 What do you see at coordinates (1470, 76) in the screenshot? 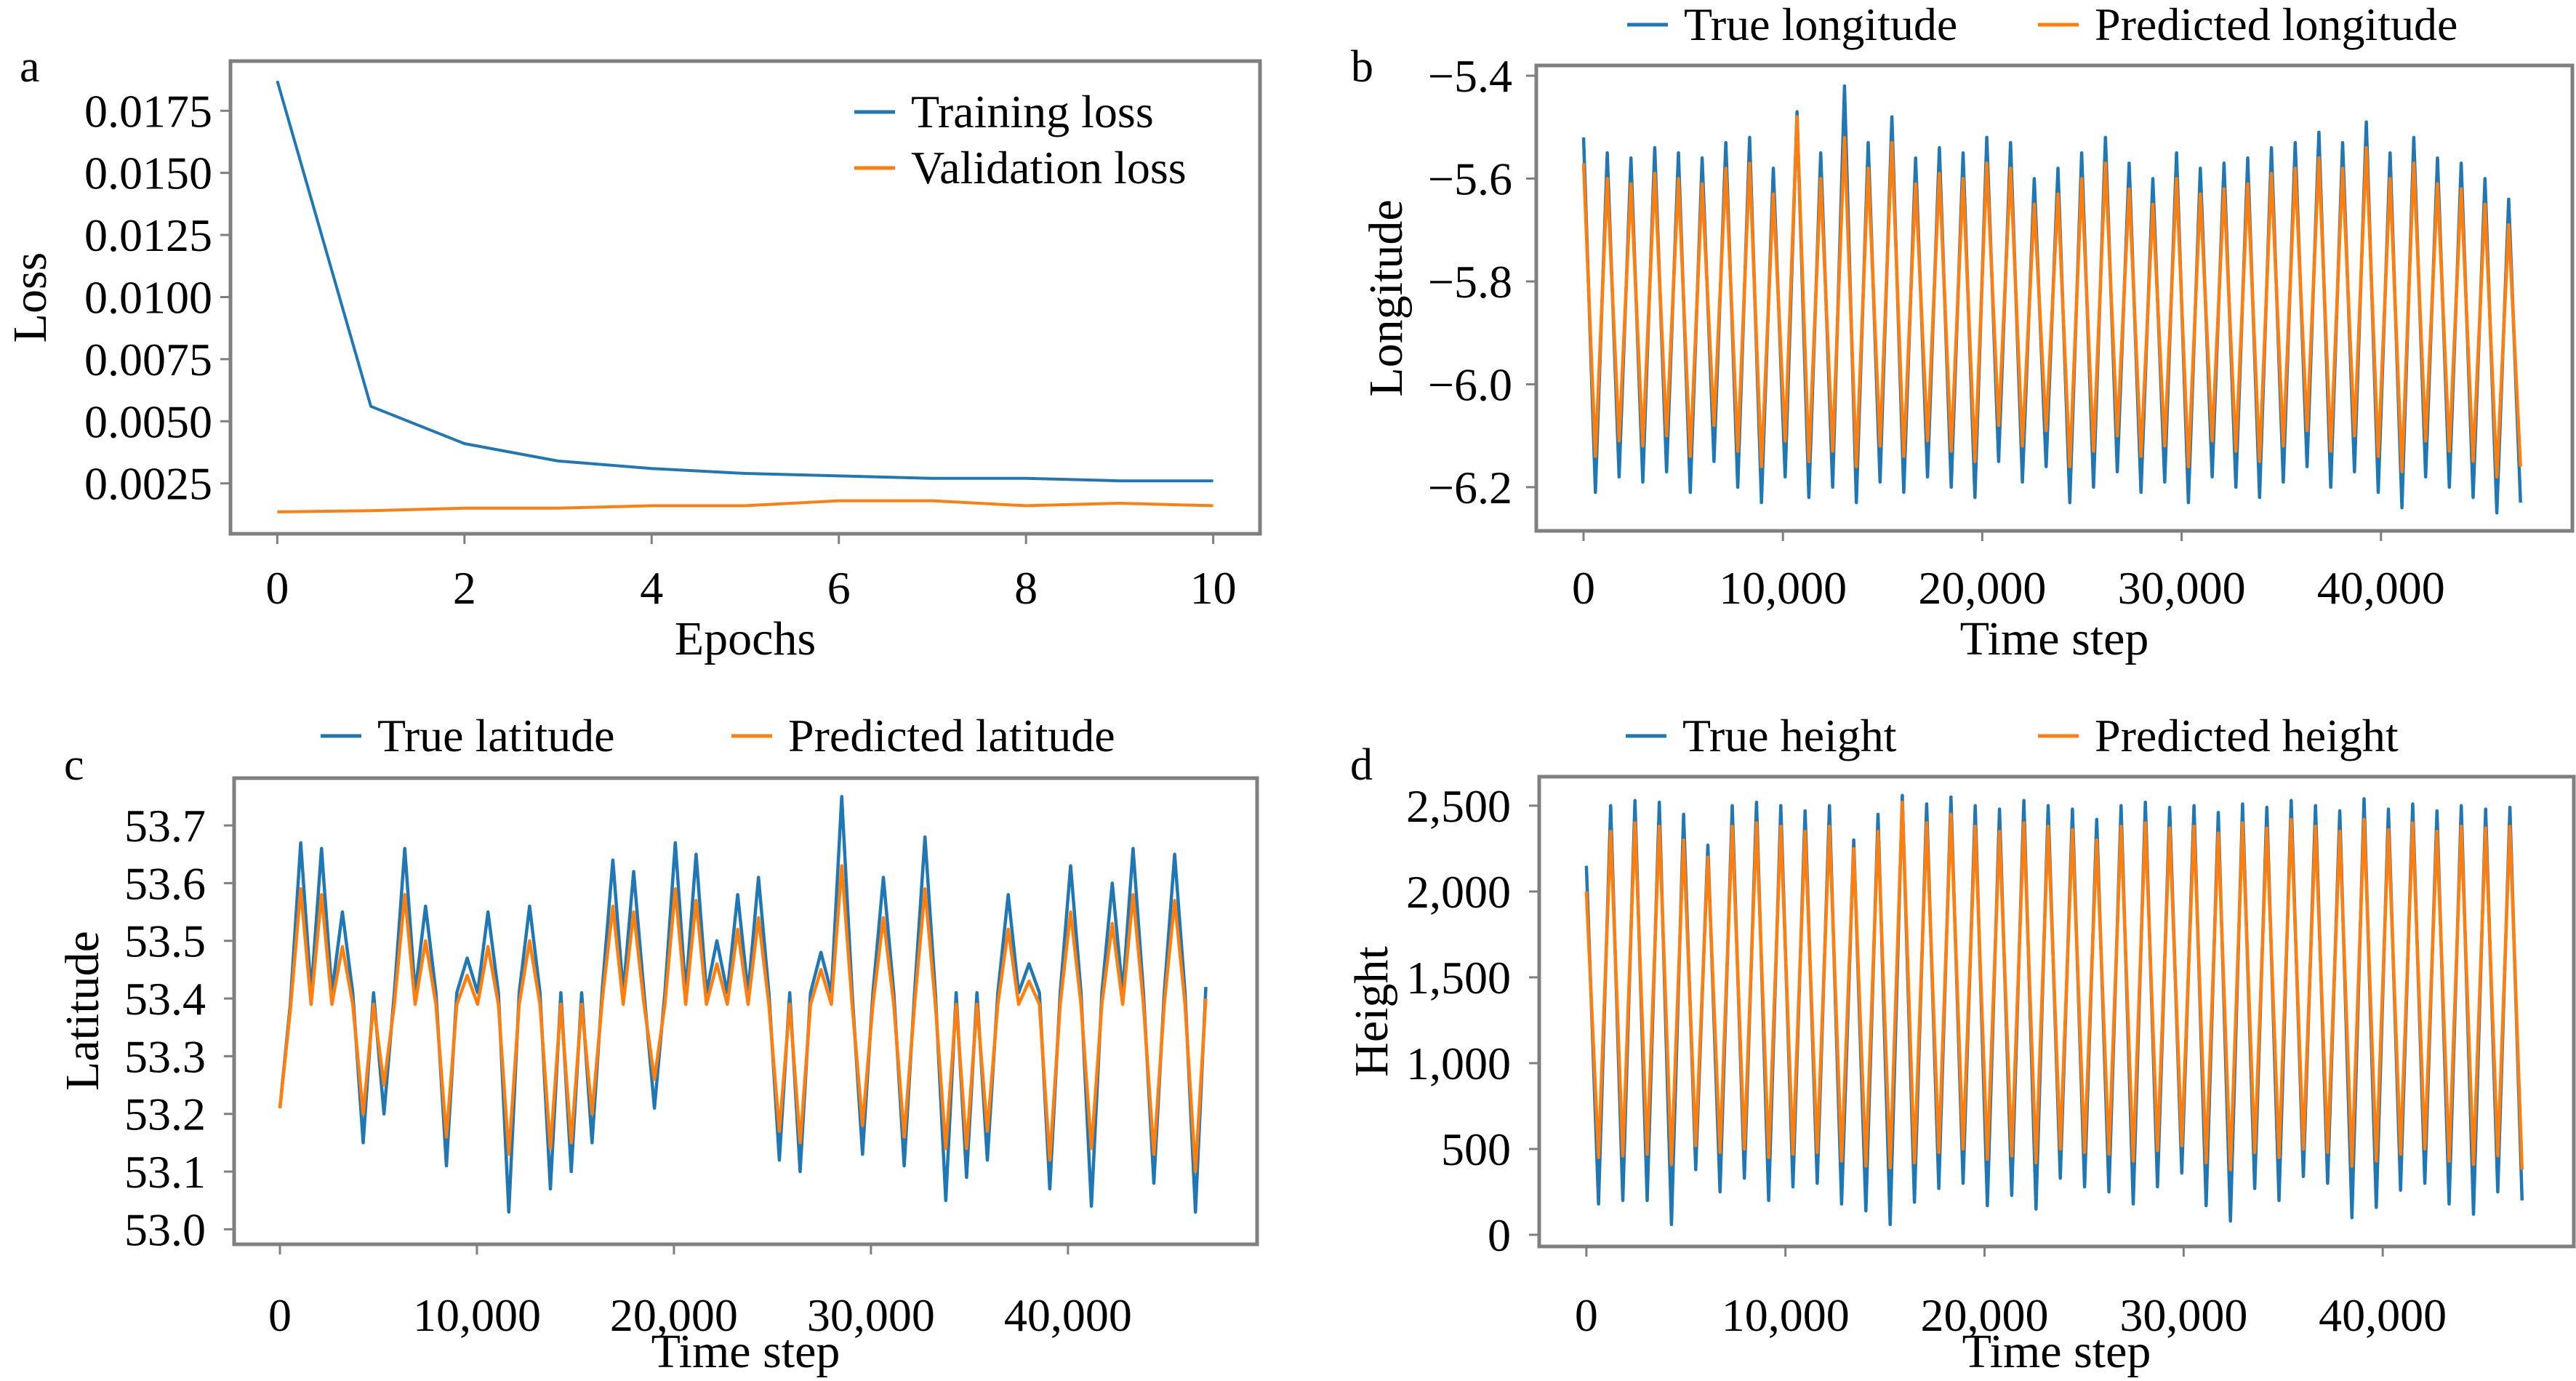
I see `y-tick-label: −5.4` at bounding box center [1470, 76].